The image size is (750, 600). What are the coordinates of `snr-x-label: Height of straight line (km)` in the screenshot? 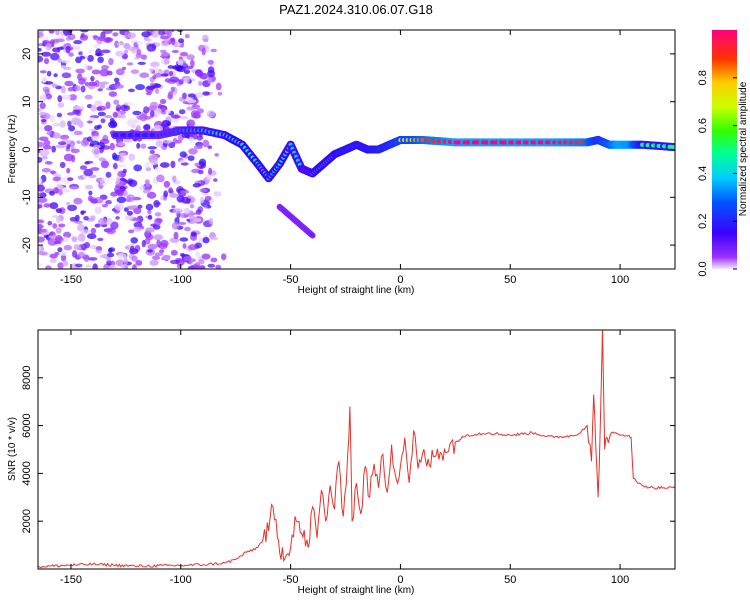 It's located at (356, 590).